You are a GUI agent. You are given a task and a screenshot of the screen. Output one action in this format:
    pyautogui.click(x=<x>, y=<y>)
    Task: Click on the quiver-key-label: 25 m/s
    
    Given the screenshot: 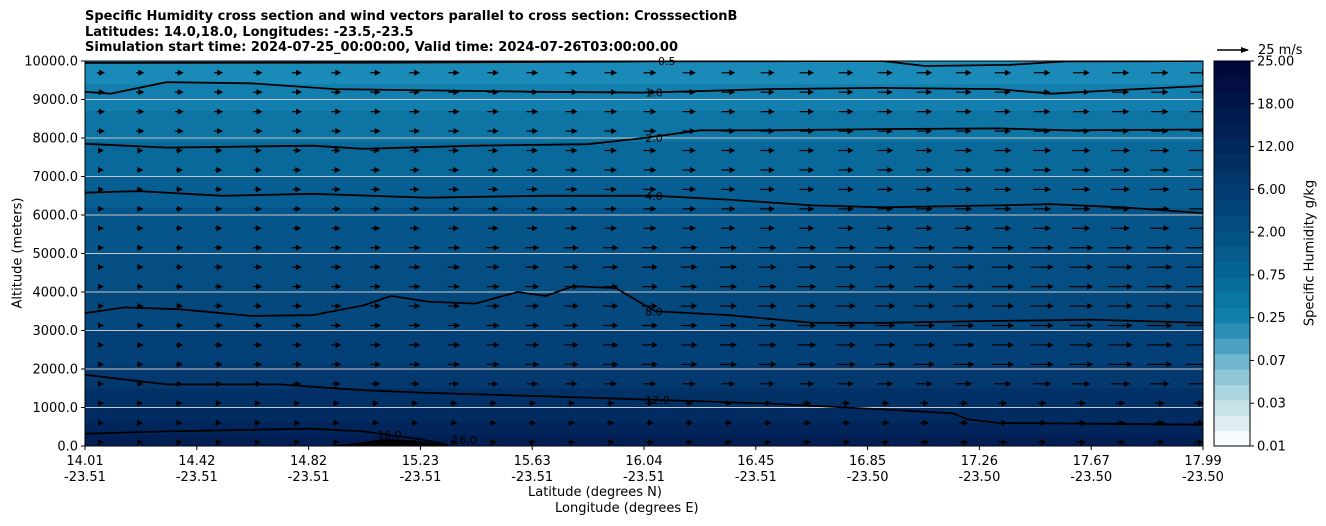 What is the action you would take?
    pyautogui.click(x=1280, y=50)
    